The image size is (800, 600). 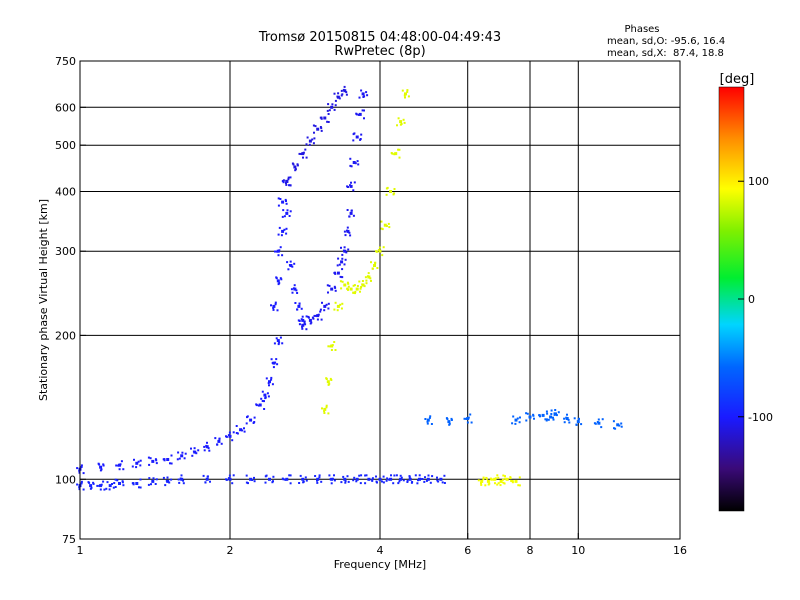 I want to click on y-tick-label: 600, so click(x=65, y=107).